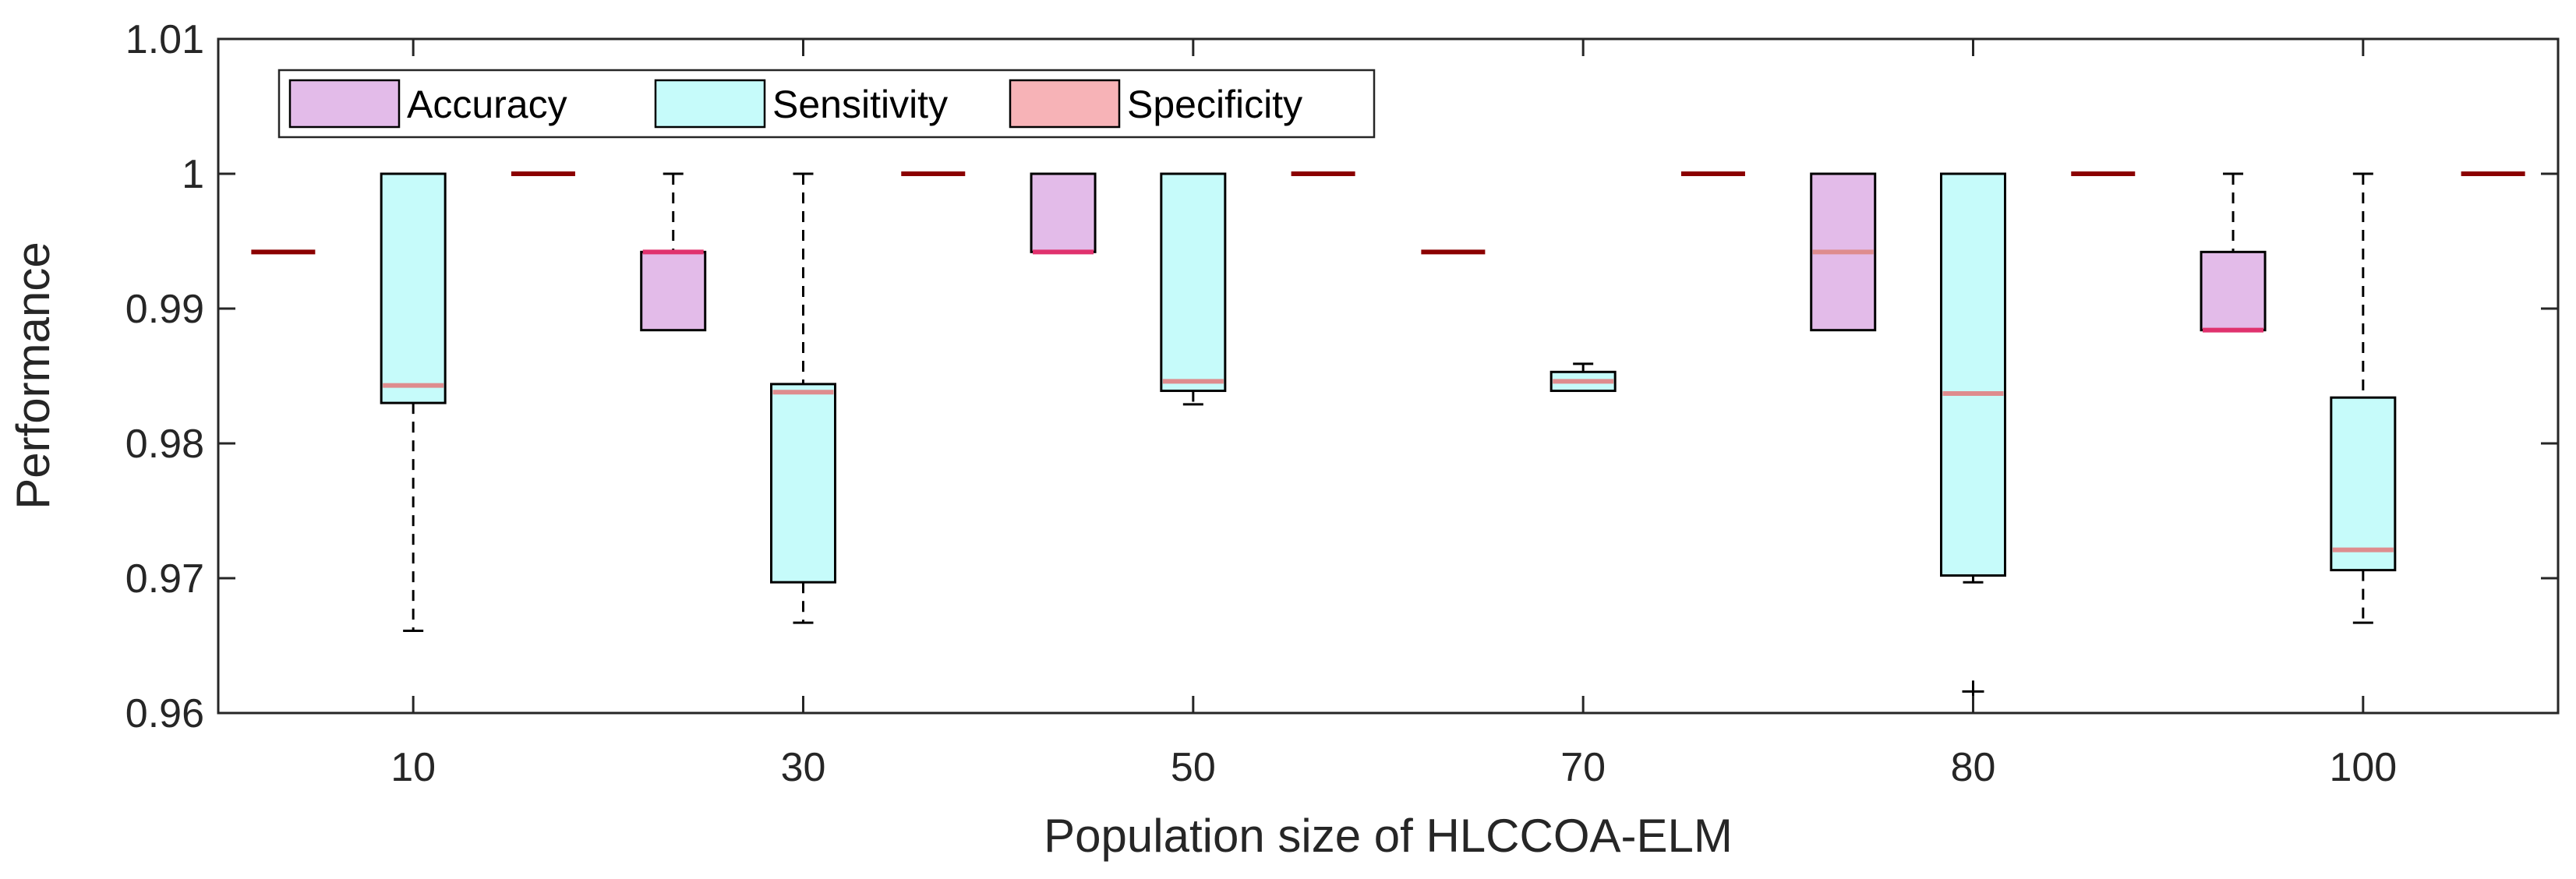 The width and height of the screenshot is (2576, 879). Describe the element at coordinates (164, 579) in the screenshot. I see `y-tick-label: 0.97` at that location.